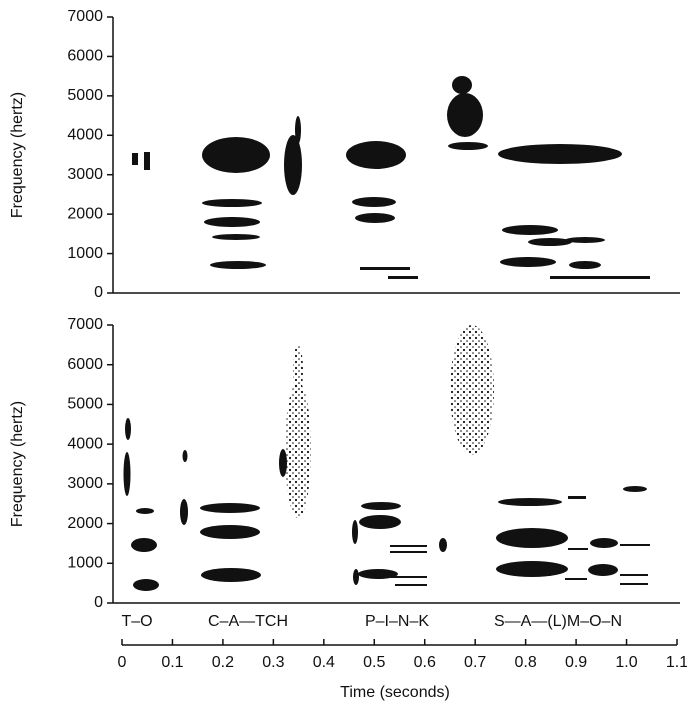 The image size is (687, 708). Describe the element at coordinates (324, 662) in the screenshot. I see `x-tick-label: 0.4` at that location.